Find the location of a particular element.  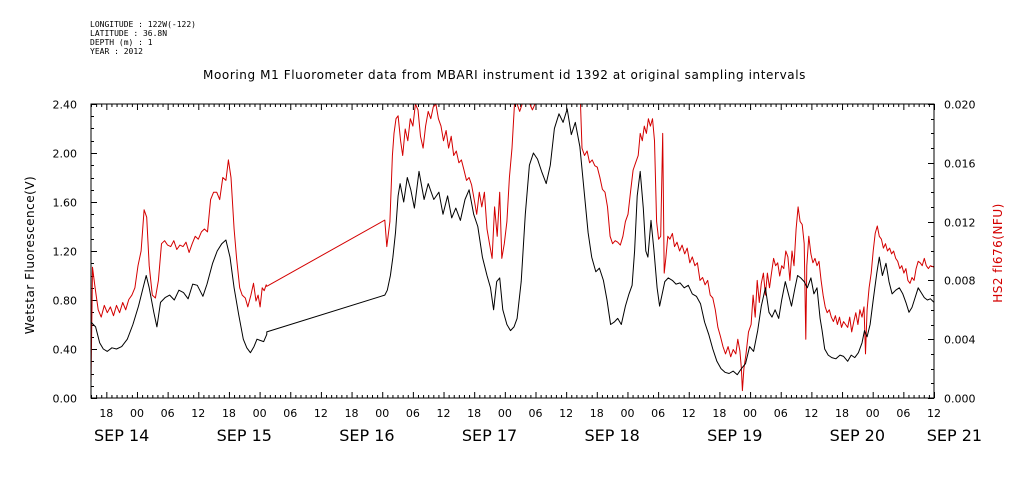

x-date-label: SEP 18 is located at coordinates (611, 435).